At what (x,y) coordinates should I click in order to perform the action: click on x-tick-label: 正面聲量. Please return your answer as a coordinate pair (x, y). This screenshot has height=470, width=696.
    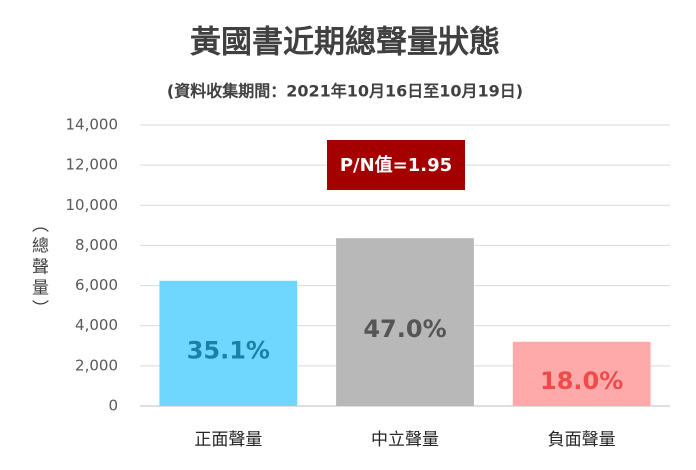
    Looking at the image, I should click on (228, 440).